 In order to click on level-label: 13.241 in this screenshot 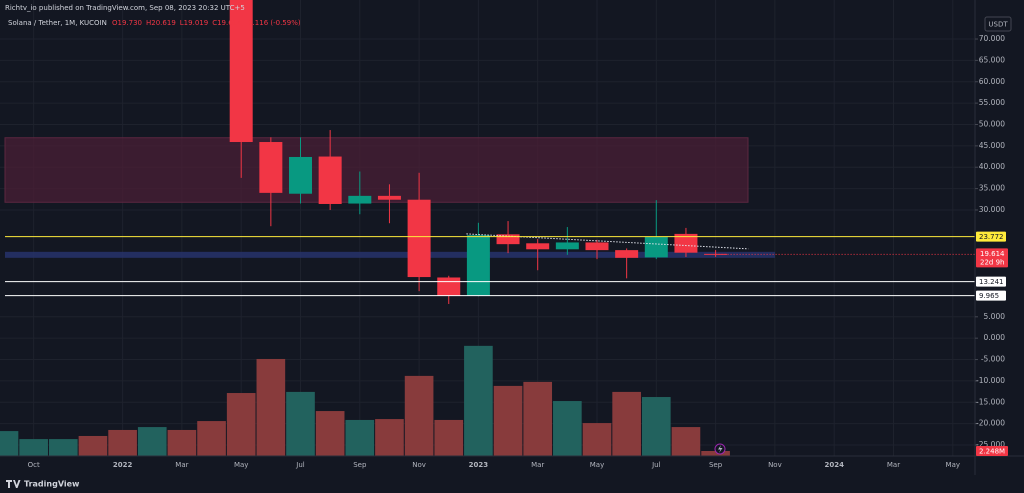, I will do `click(991, 282)`.